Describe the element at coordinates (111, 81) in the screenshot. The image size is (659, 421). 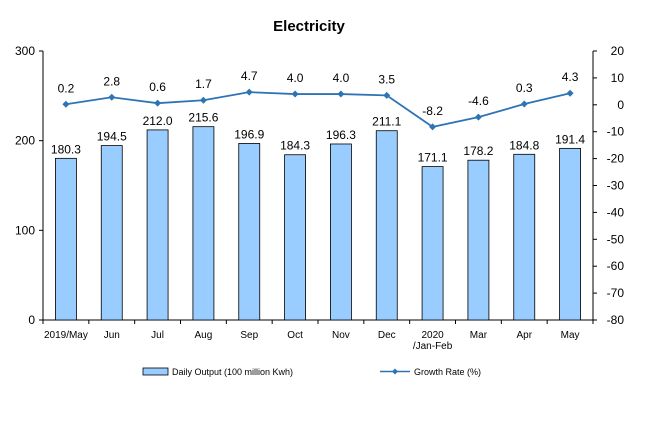
I see `line-value-label: 2.8` at that location.